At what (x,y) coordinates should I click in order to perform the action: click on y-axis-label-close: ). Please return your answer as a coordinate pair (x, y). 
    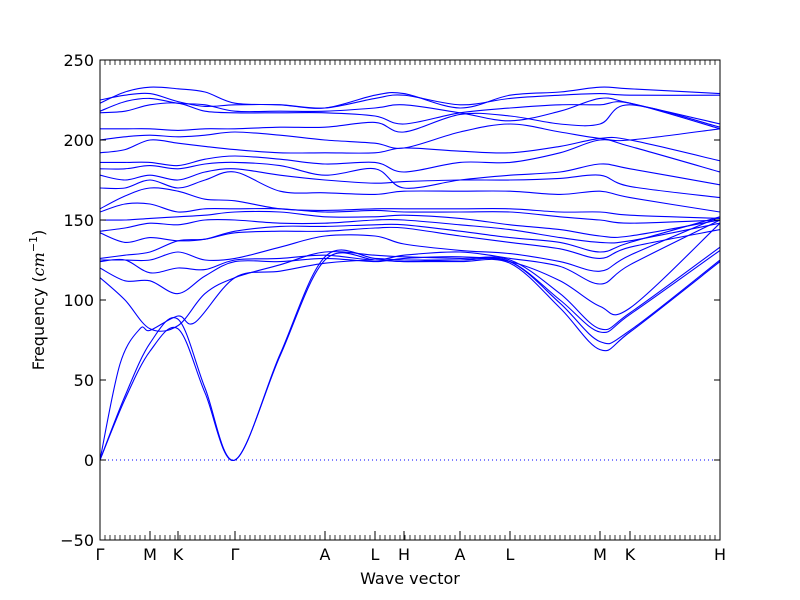
    Looking at the image, I should click on (38, 233).